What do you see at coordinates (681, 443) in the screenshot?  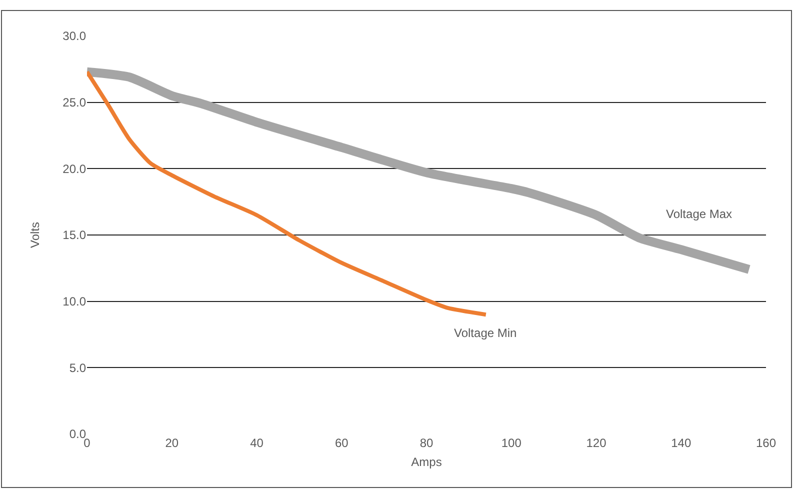 I see `x-tick-label: 140` at bounding box center [681, 443].